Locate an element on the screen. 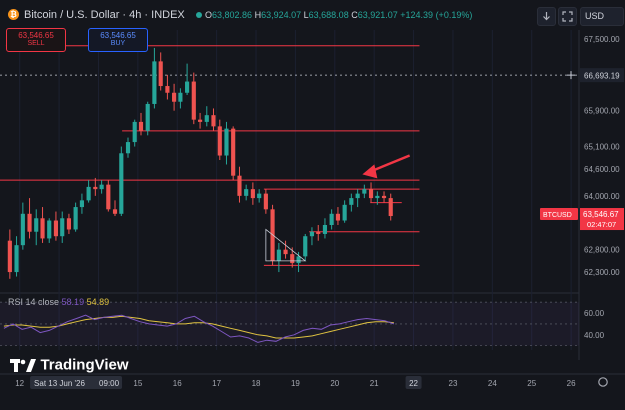  time-axis-tick-label: 19 is located at coordinates (295, 383).